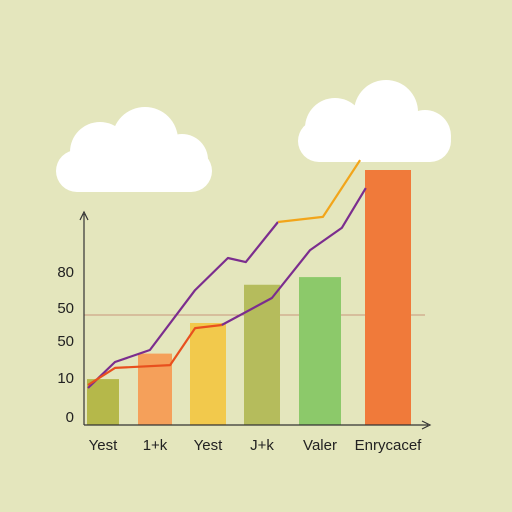 The image size is (512, 512). Describe the element at coordinates (426, 425) in the screenshot. I see `x-axis-arrow` at that location.